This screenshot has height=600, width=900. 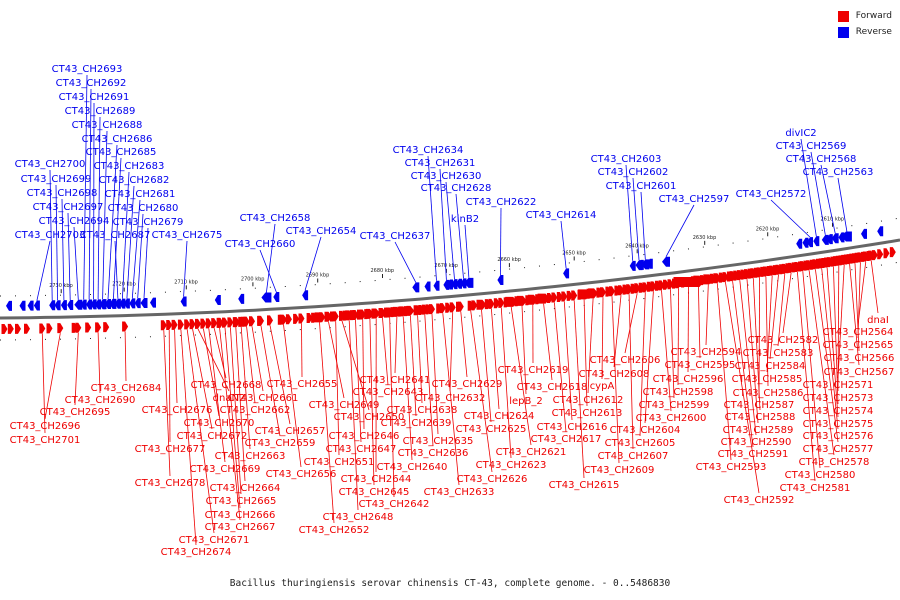 What do you see at coordinates (859, 358) in the screenshot?
I see `forward-gene-label: CT43_CH2566` at bounding box center [859, 358].